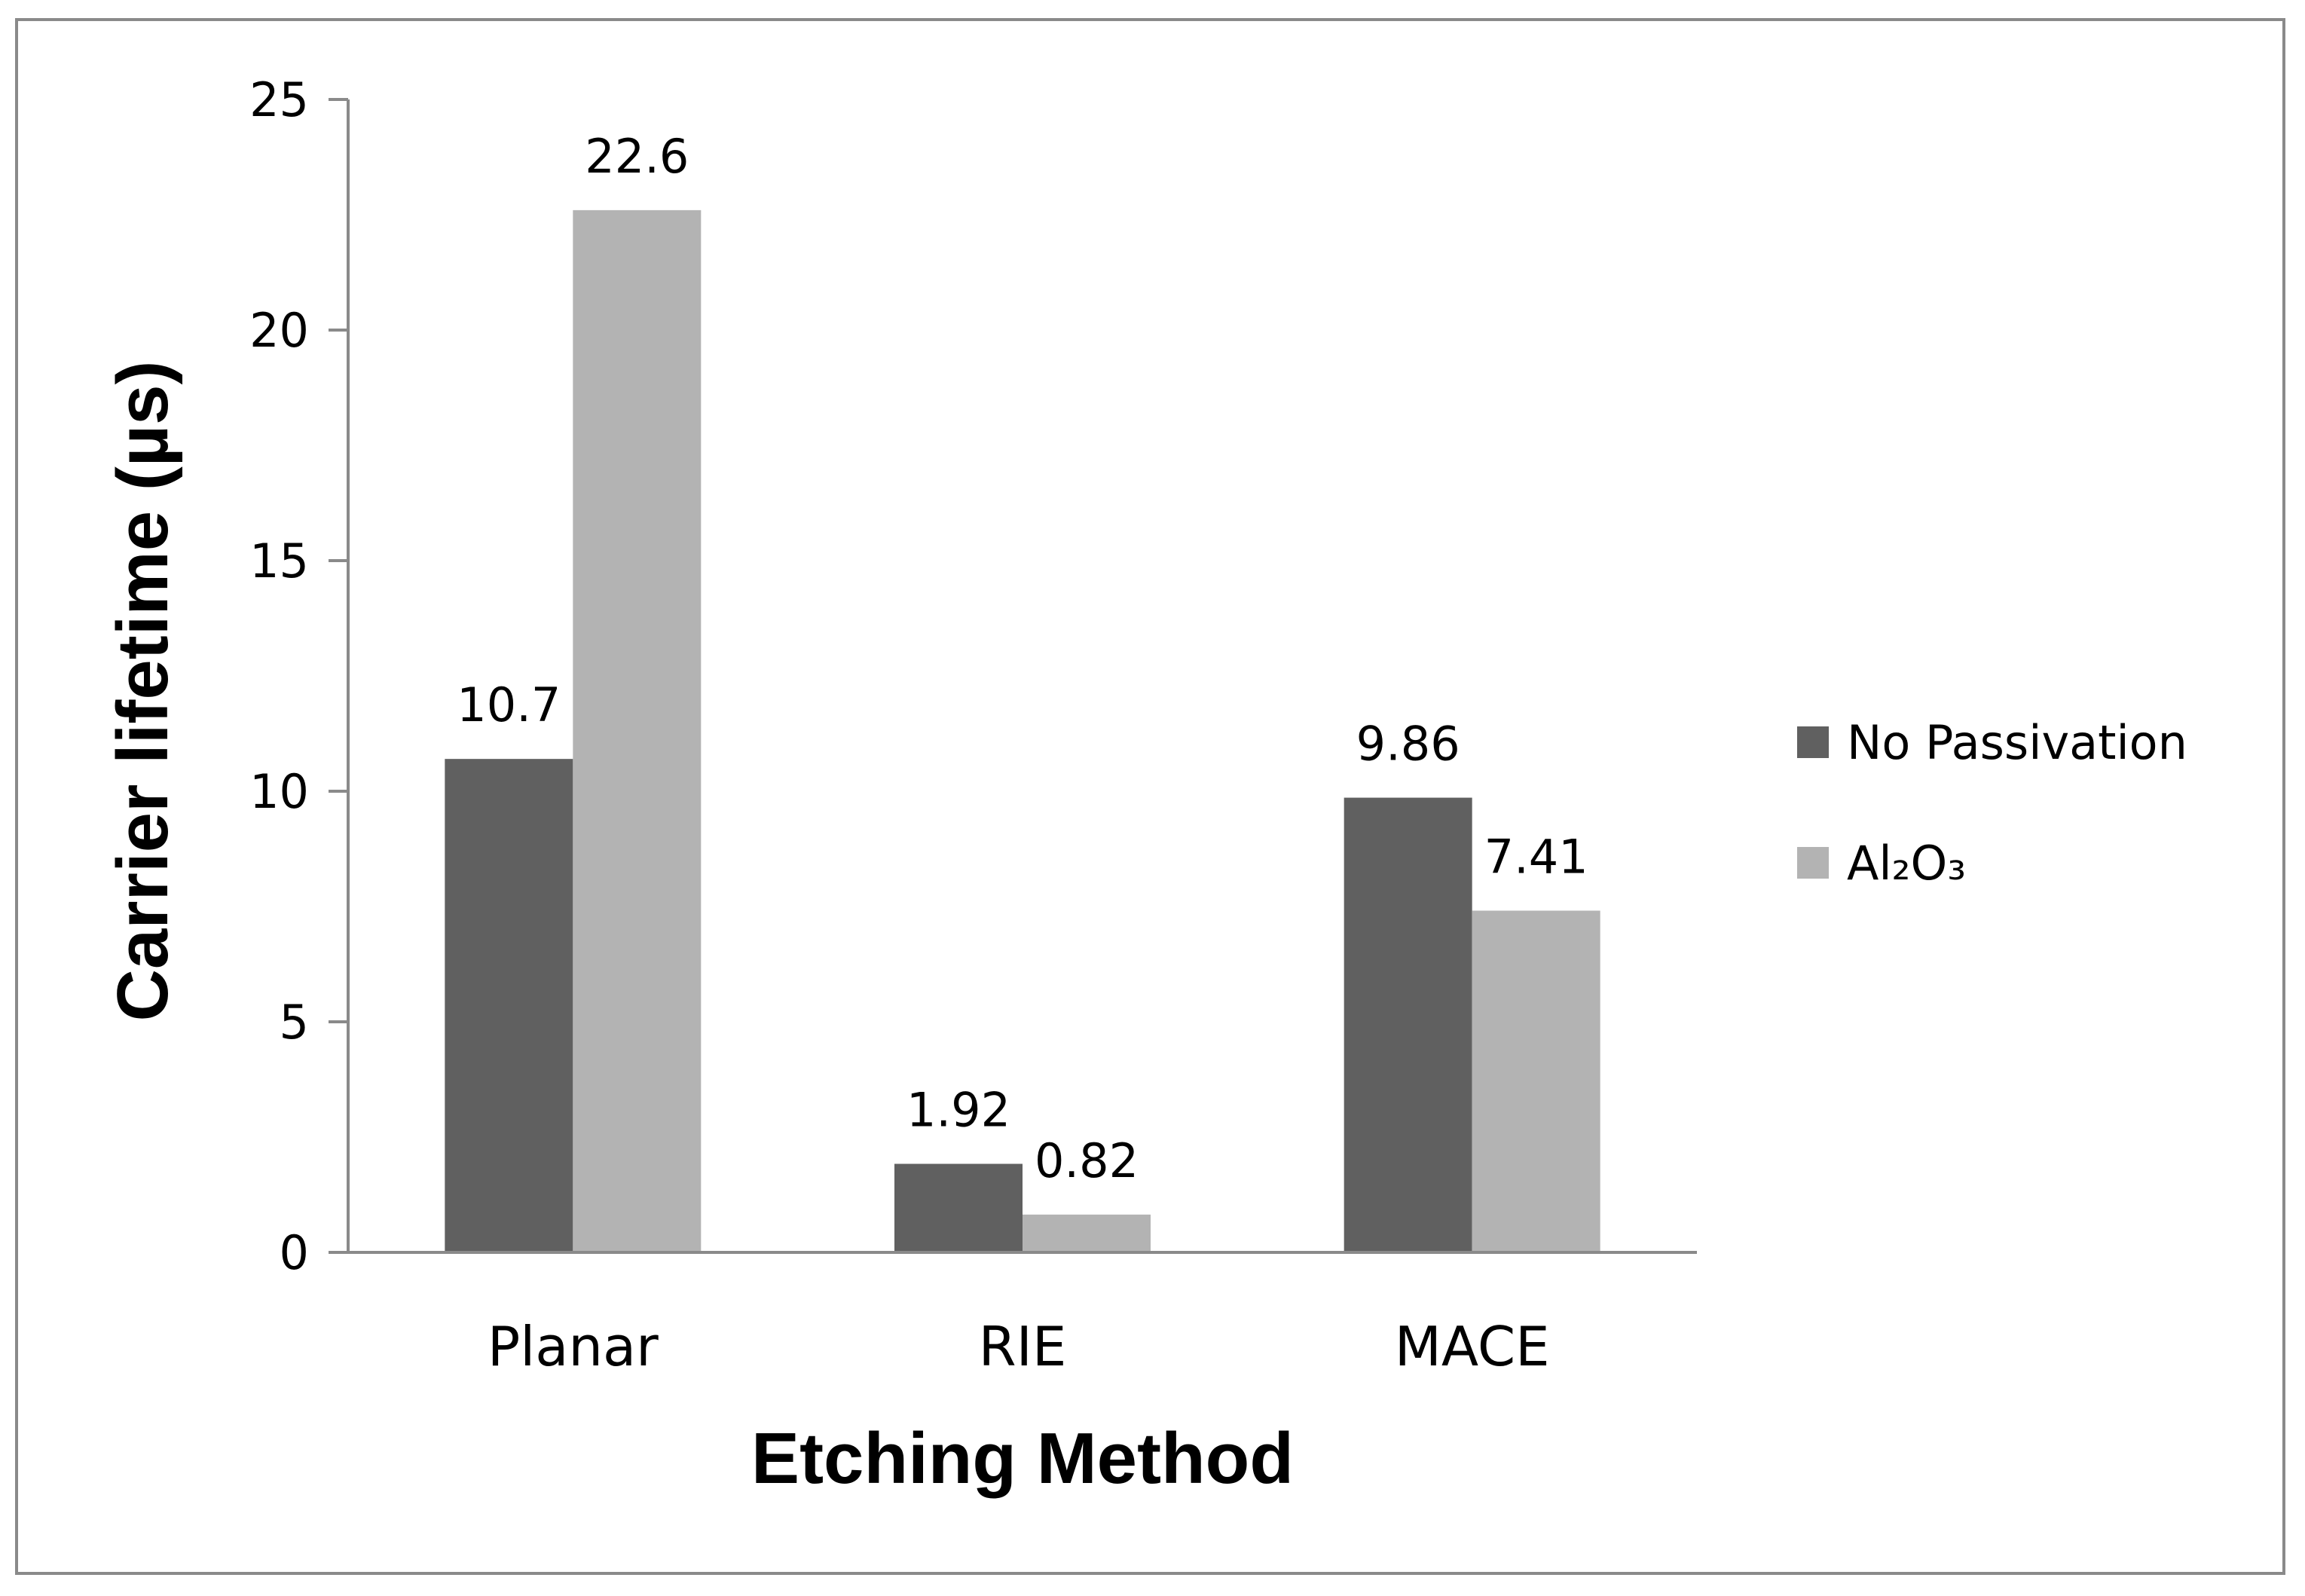 This screenshot has height=1596, width=2305. Describe the element at coordinates (1992, 803) in the screenshot. I see `legend: No Passivation Al₂O₃` at that location.